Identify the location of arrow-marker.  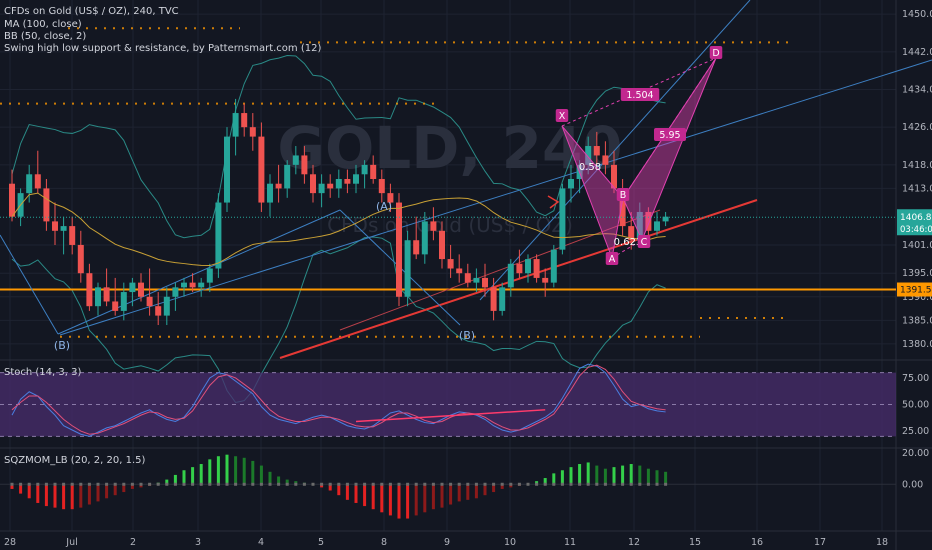
(553, 202).